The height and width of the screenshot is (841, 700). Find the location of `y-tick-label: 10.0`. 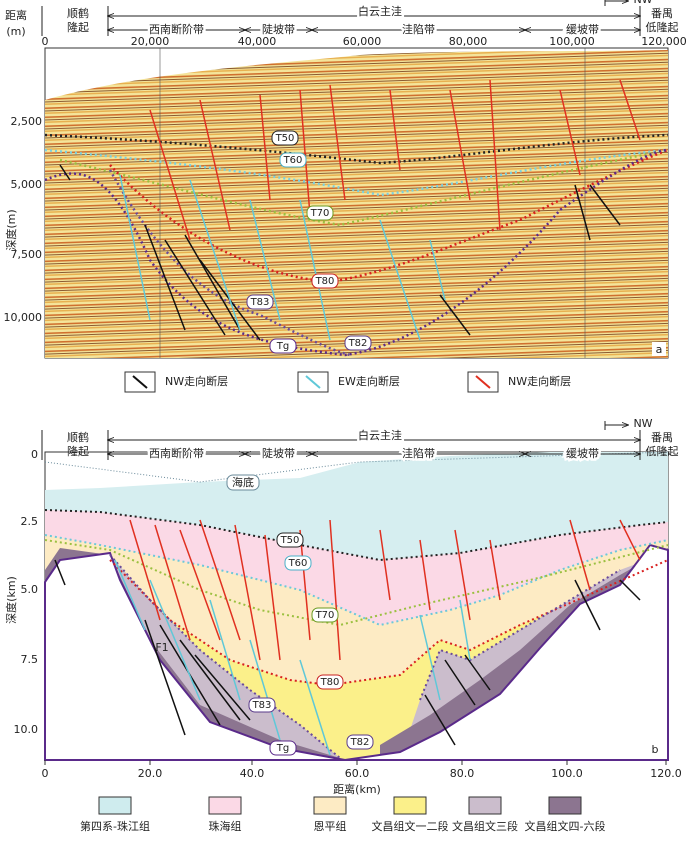

y-tick-label: 10.0 is located at coordinates (26, 729).